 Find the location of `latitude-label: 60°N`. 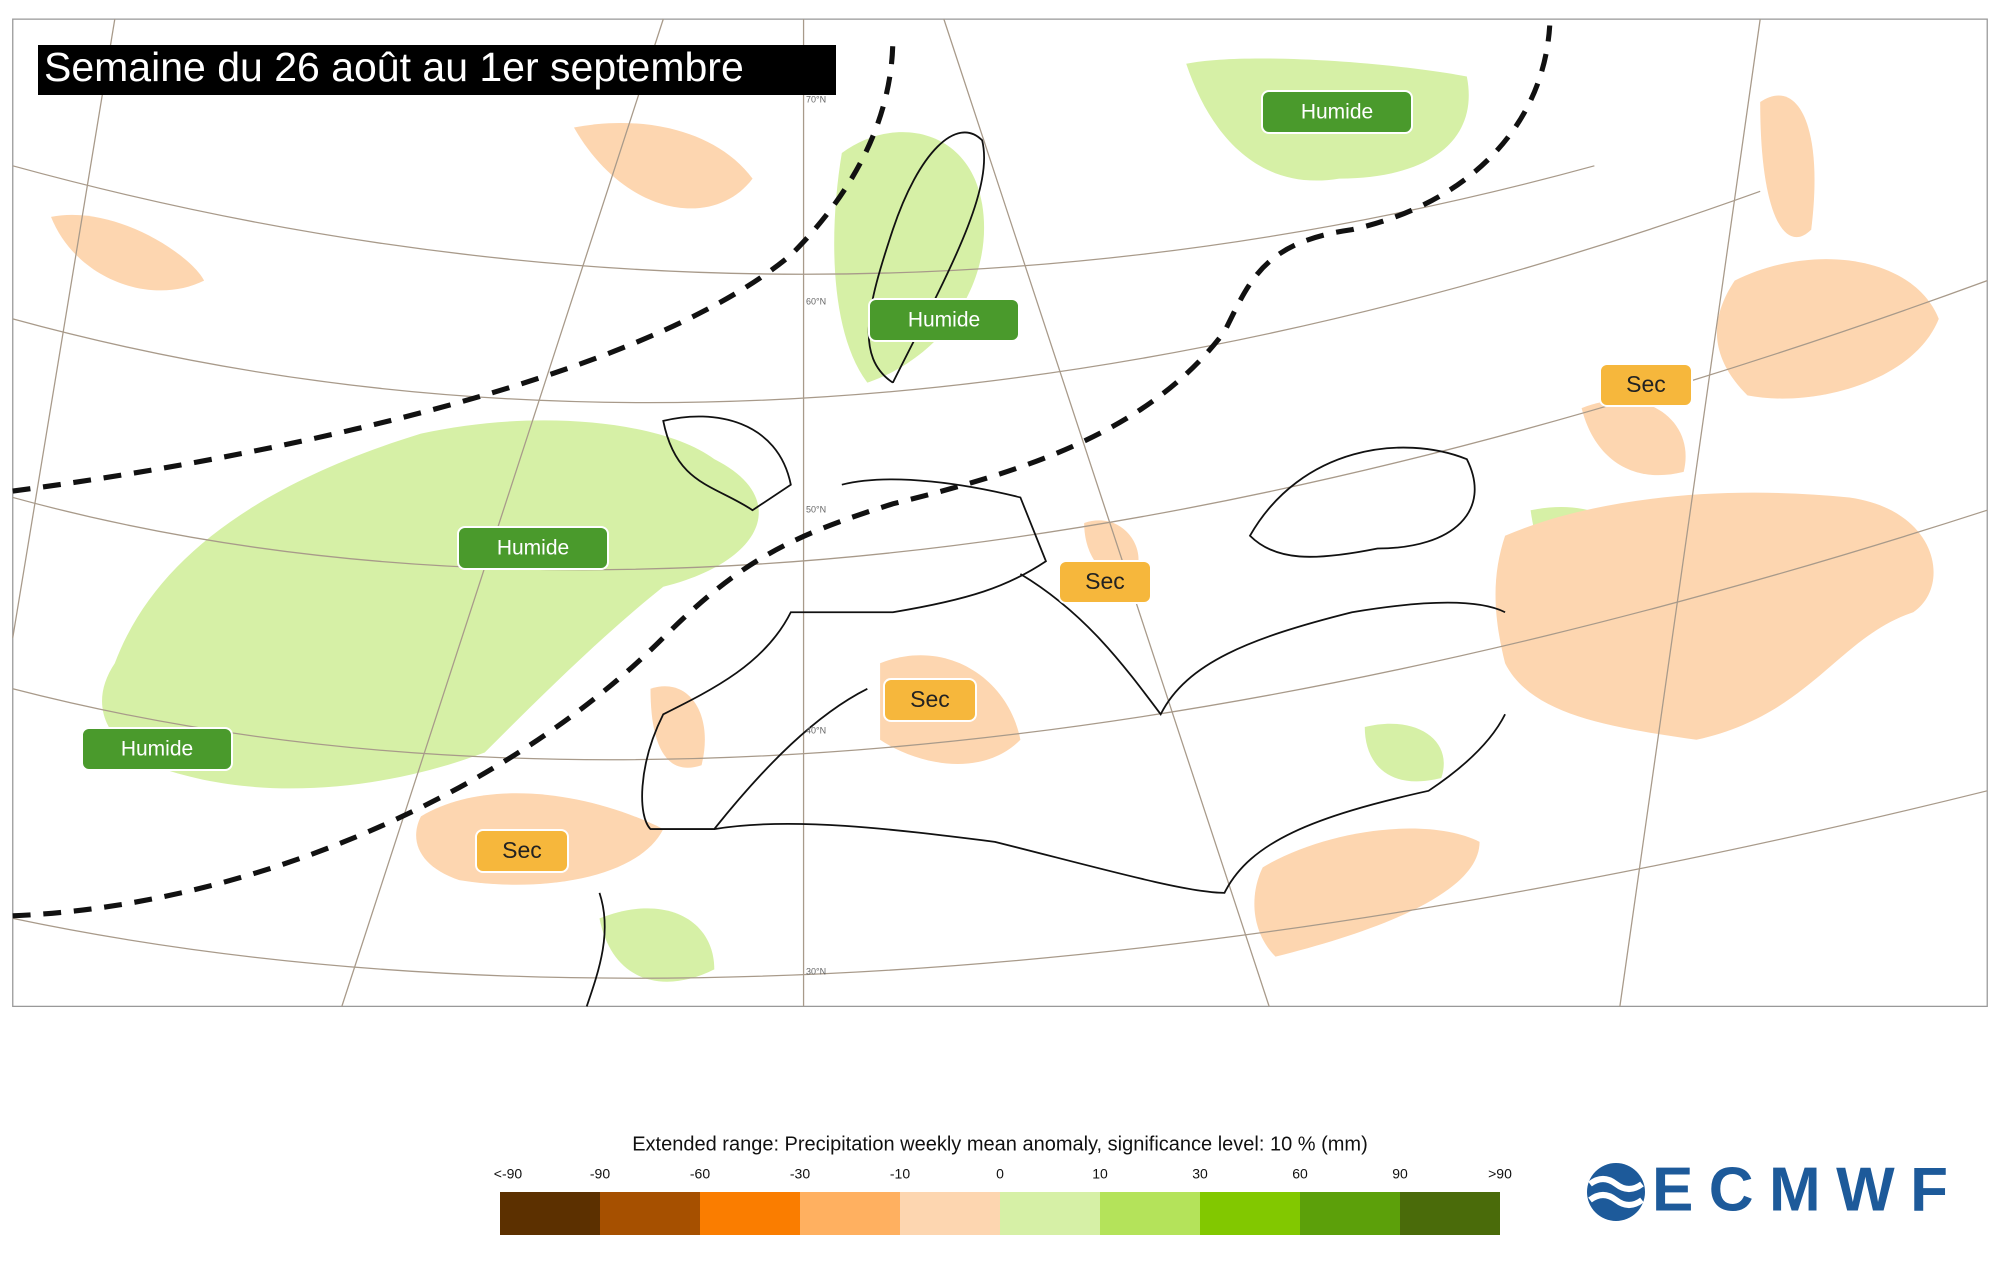

latitude-label: 60°N is located at coordinates (816, 301).